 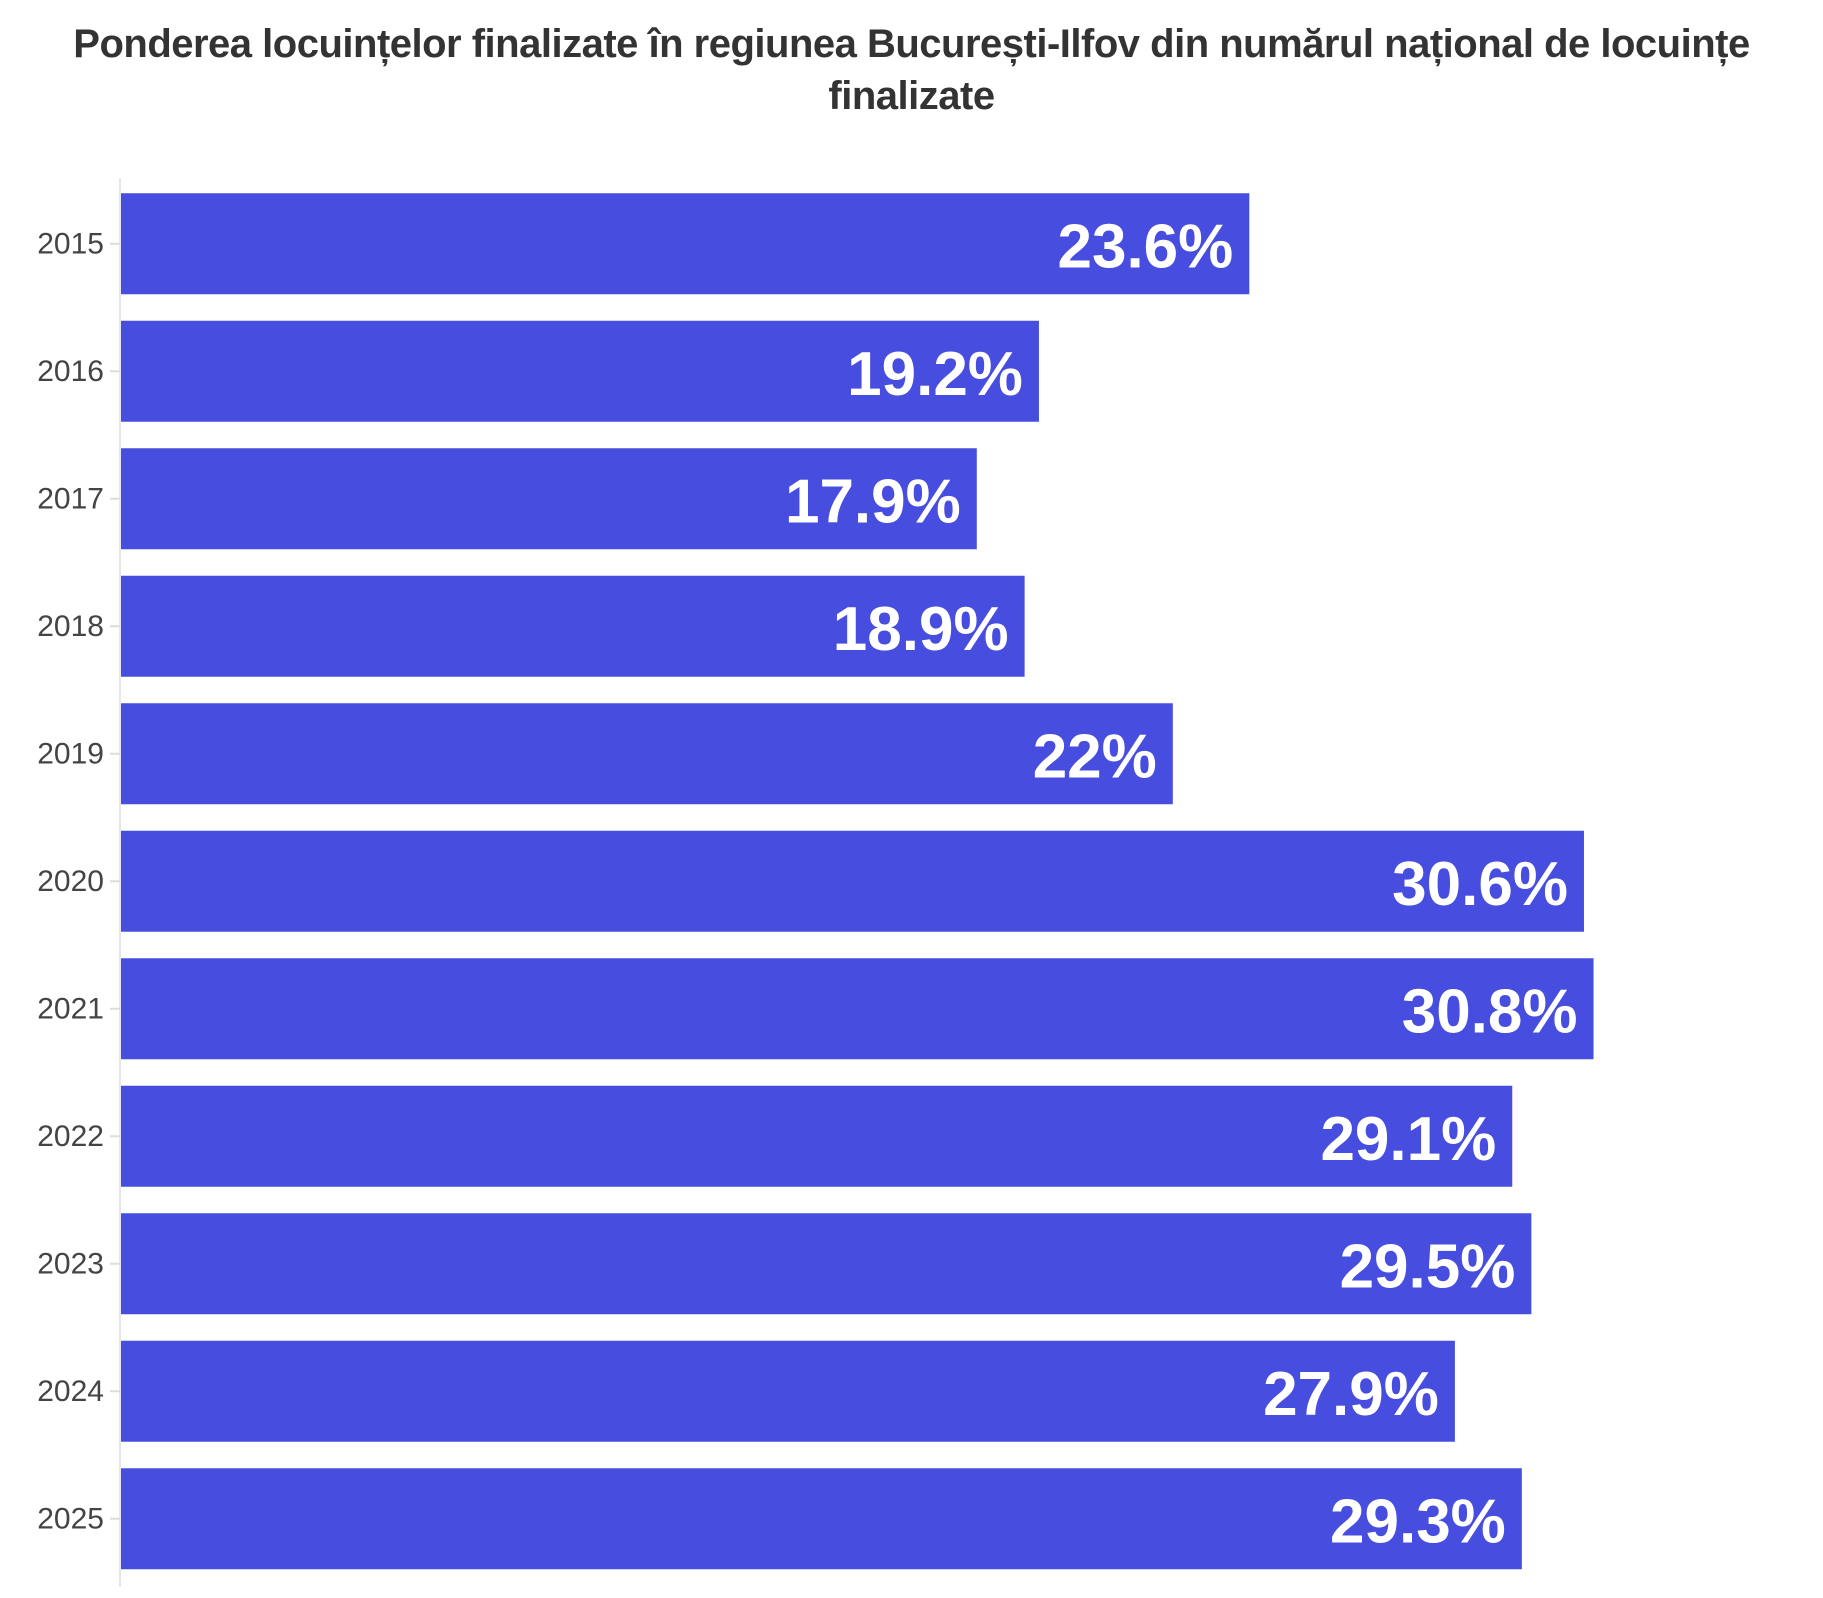 What do you see at coordinates (573, 626) in the screenshot?
I see `bar-2018` at bounding box center [573, 626].